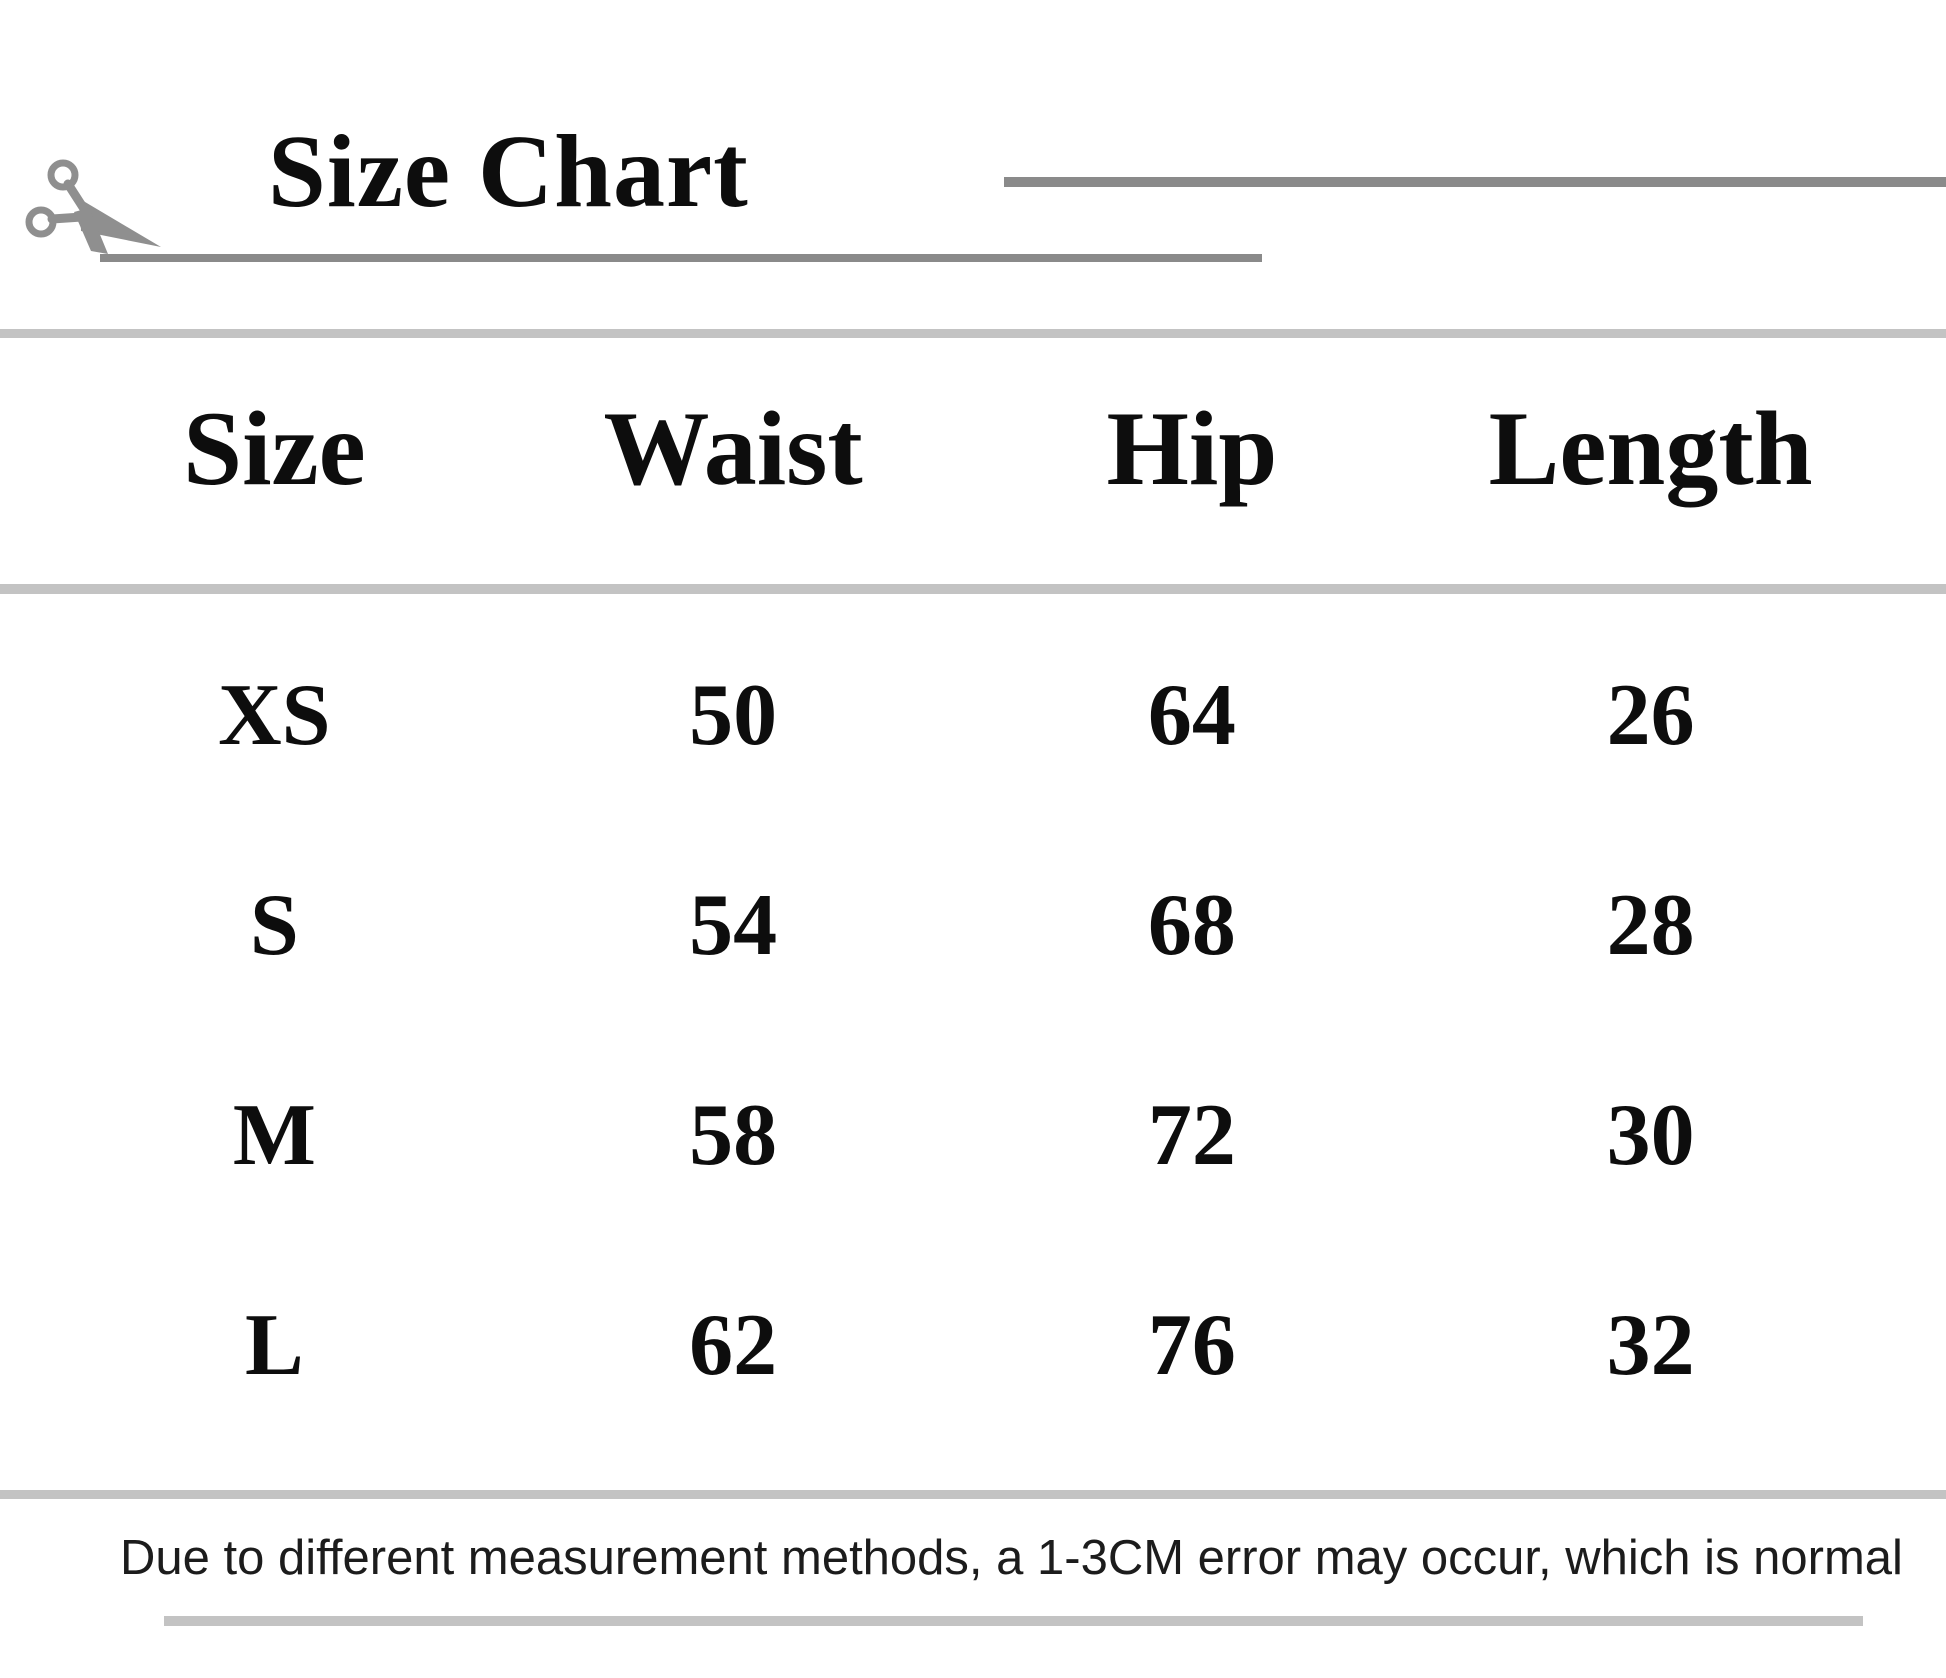  Describe the element at coordinates (681, 258) in the screenshot. I see `scissors-cut-line` at that location.